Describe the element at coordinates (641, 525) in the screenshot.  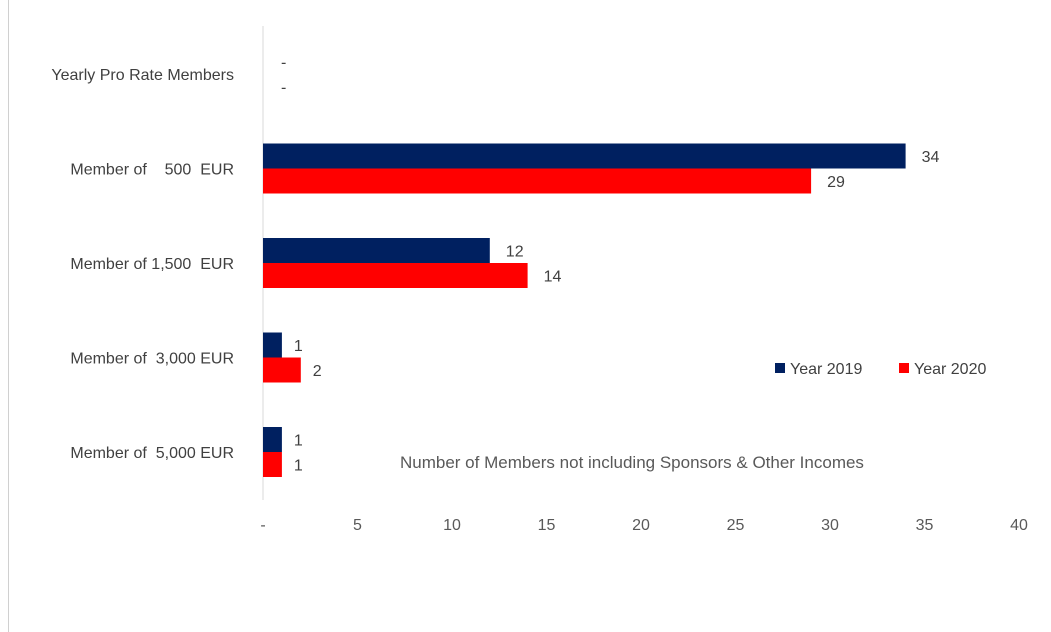
I see `x-tick-label: 20` at that location.